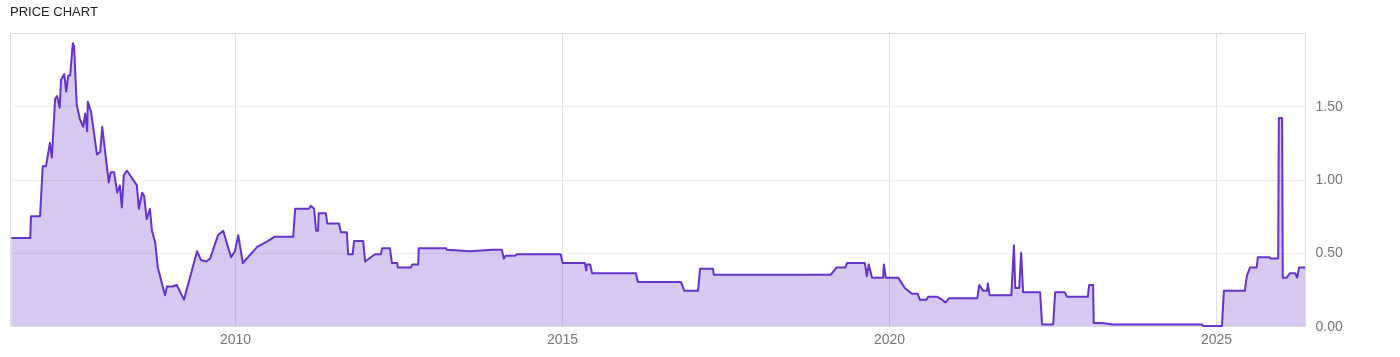 The image size is (1400, 357). What do you see at coordinates (1329, 105) in the screenshot?
I see `y-tick-label: 1.50` at bounding box center [1329, 105].